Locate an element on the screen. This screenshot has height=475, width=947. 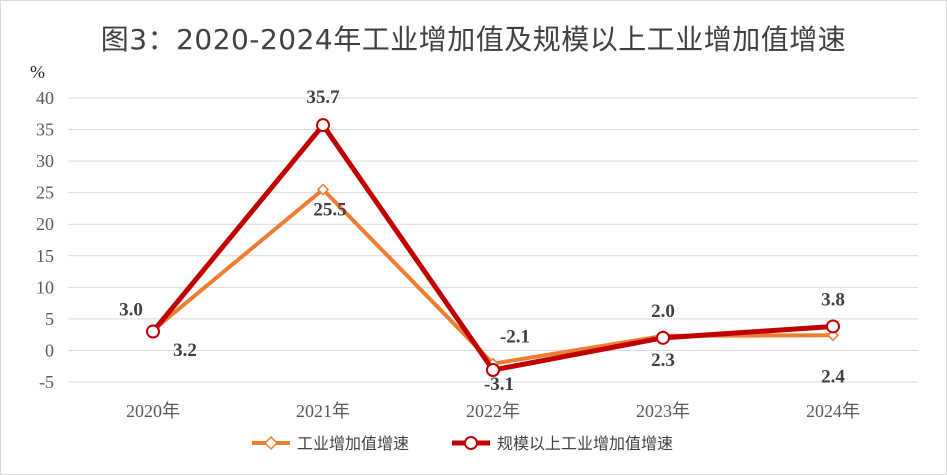
x-tick-label: 2022年 is located at coordinates (493, 411).